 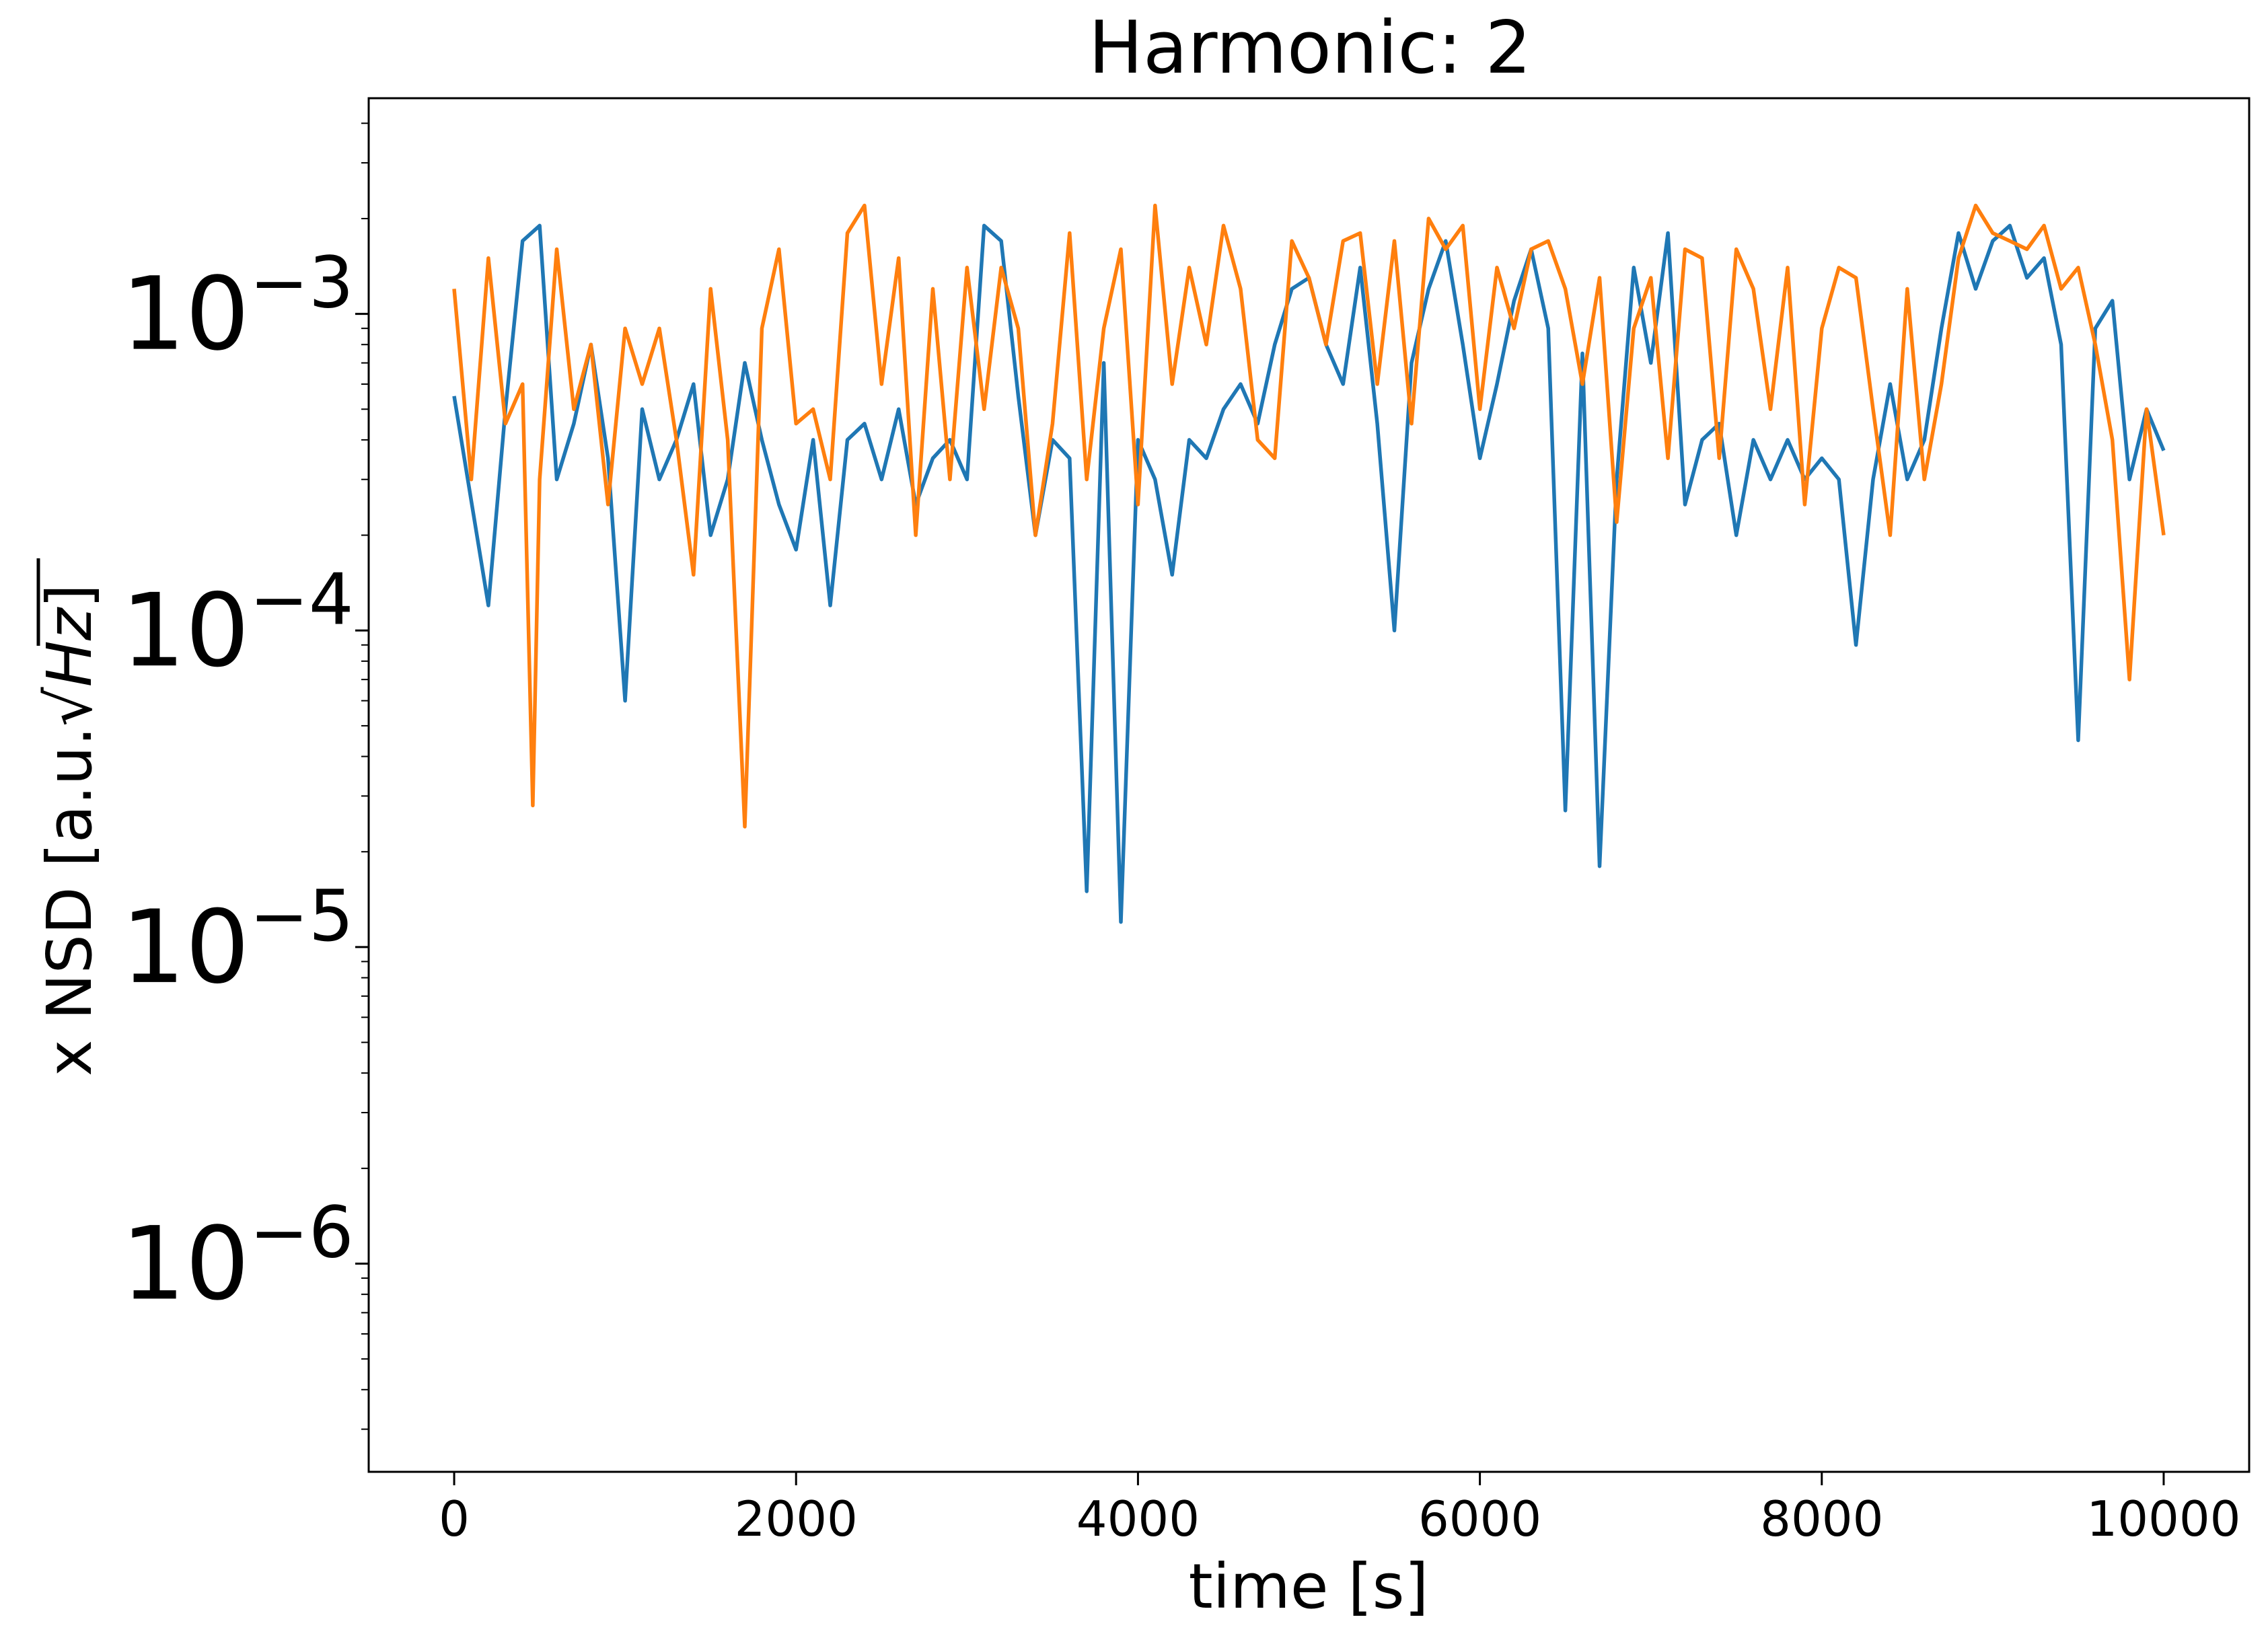 I want to click on y-axis-minor-ticks, so click(x=365, y=776).